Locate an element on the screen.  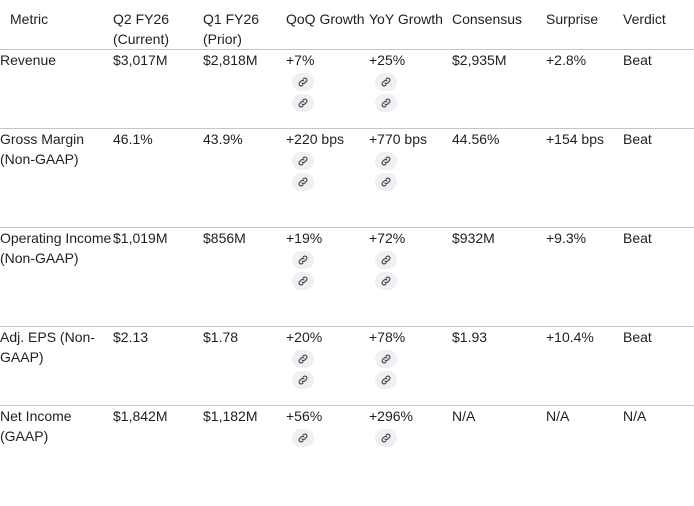
cell-surprise: +9.3% is located at coordinates (584, 277).